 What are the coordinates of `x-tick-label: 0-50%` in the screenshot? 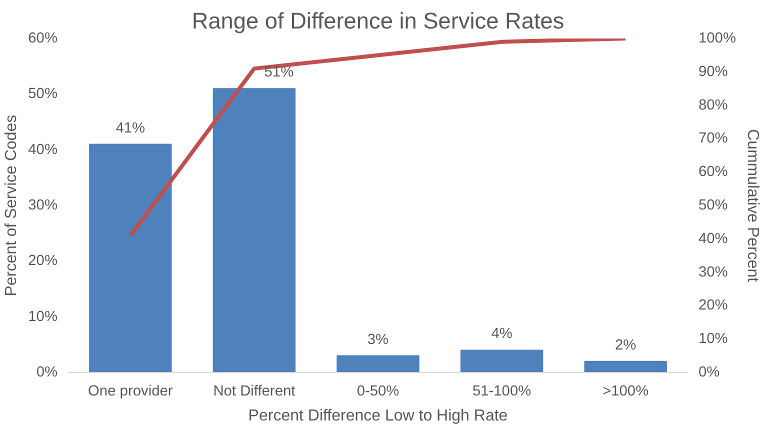 It's located at (378, 392).